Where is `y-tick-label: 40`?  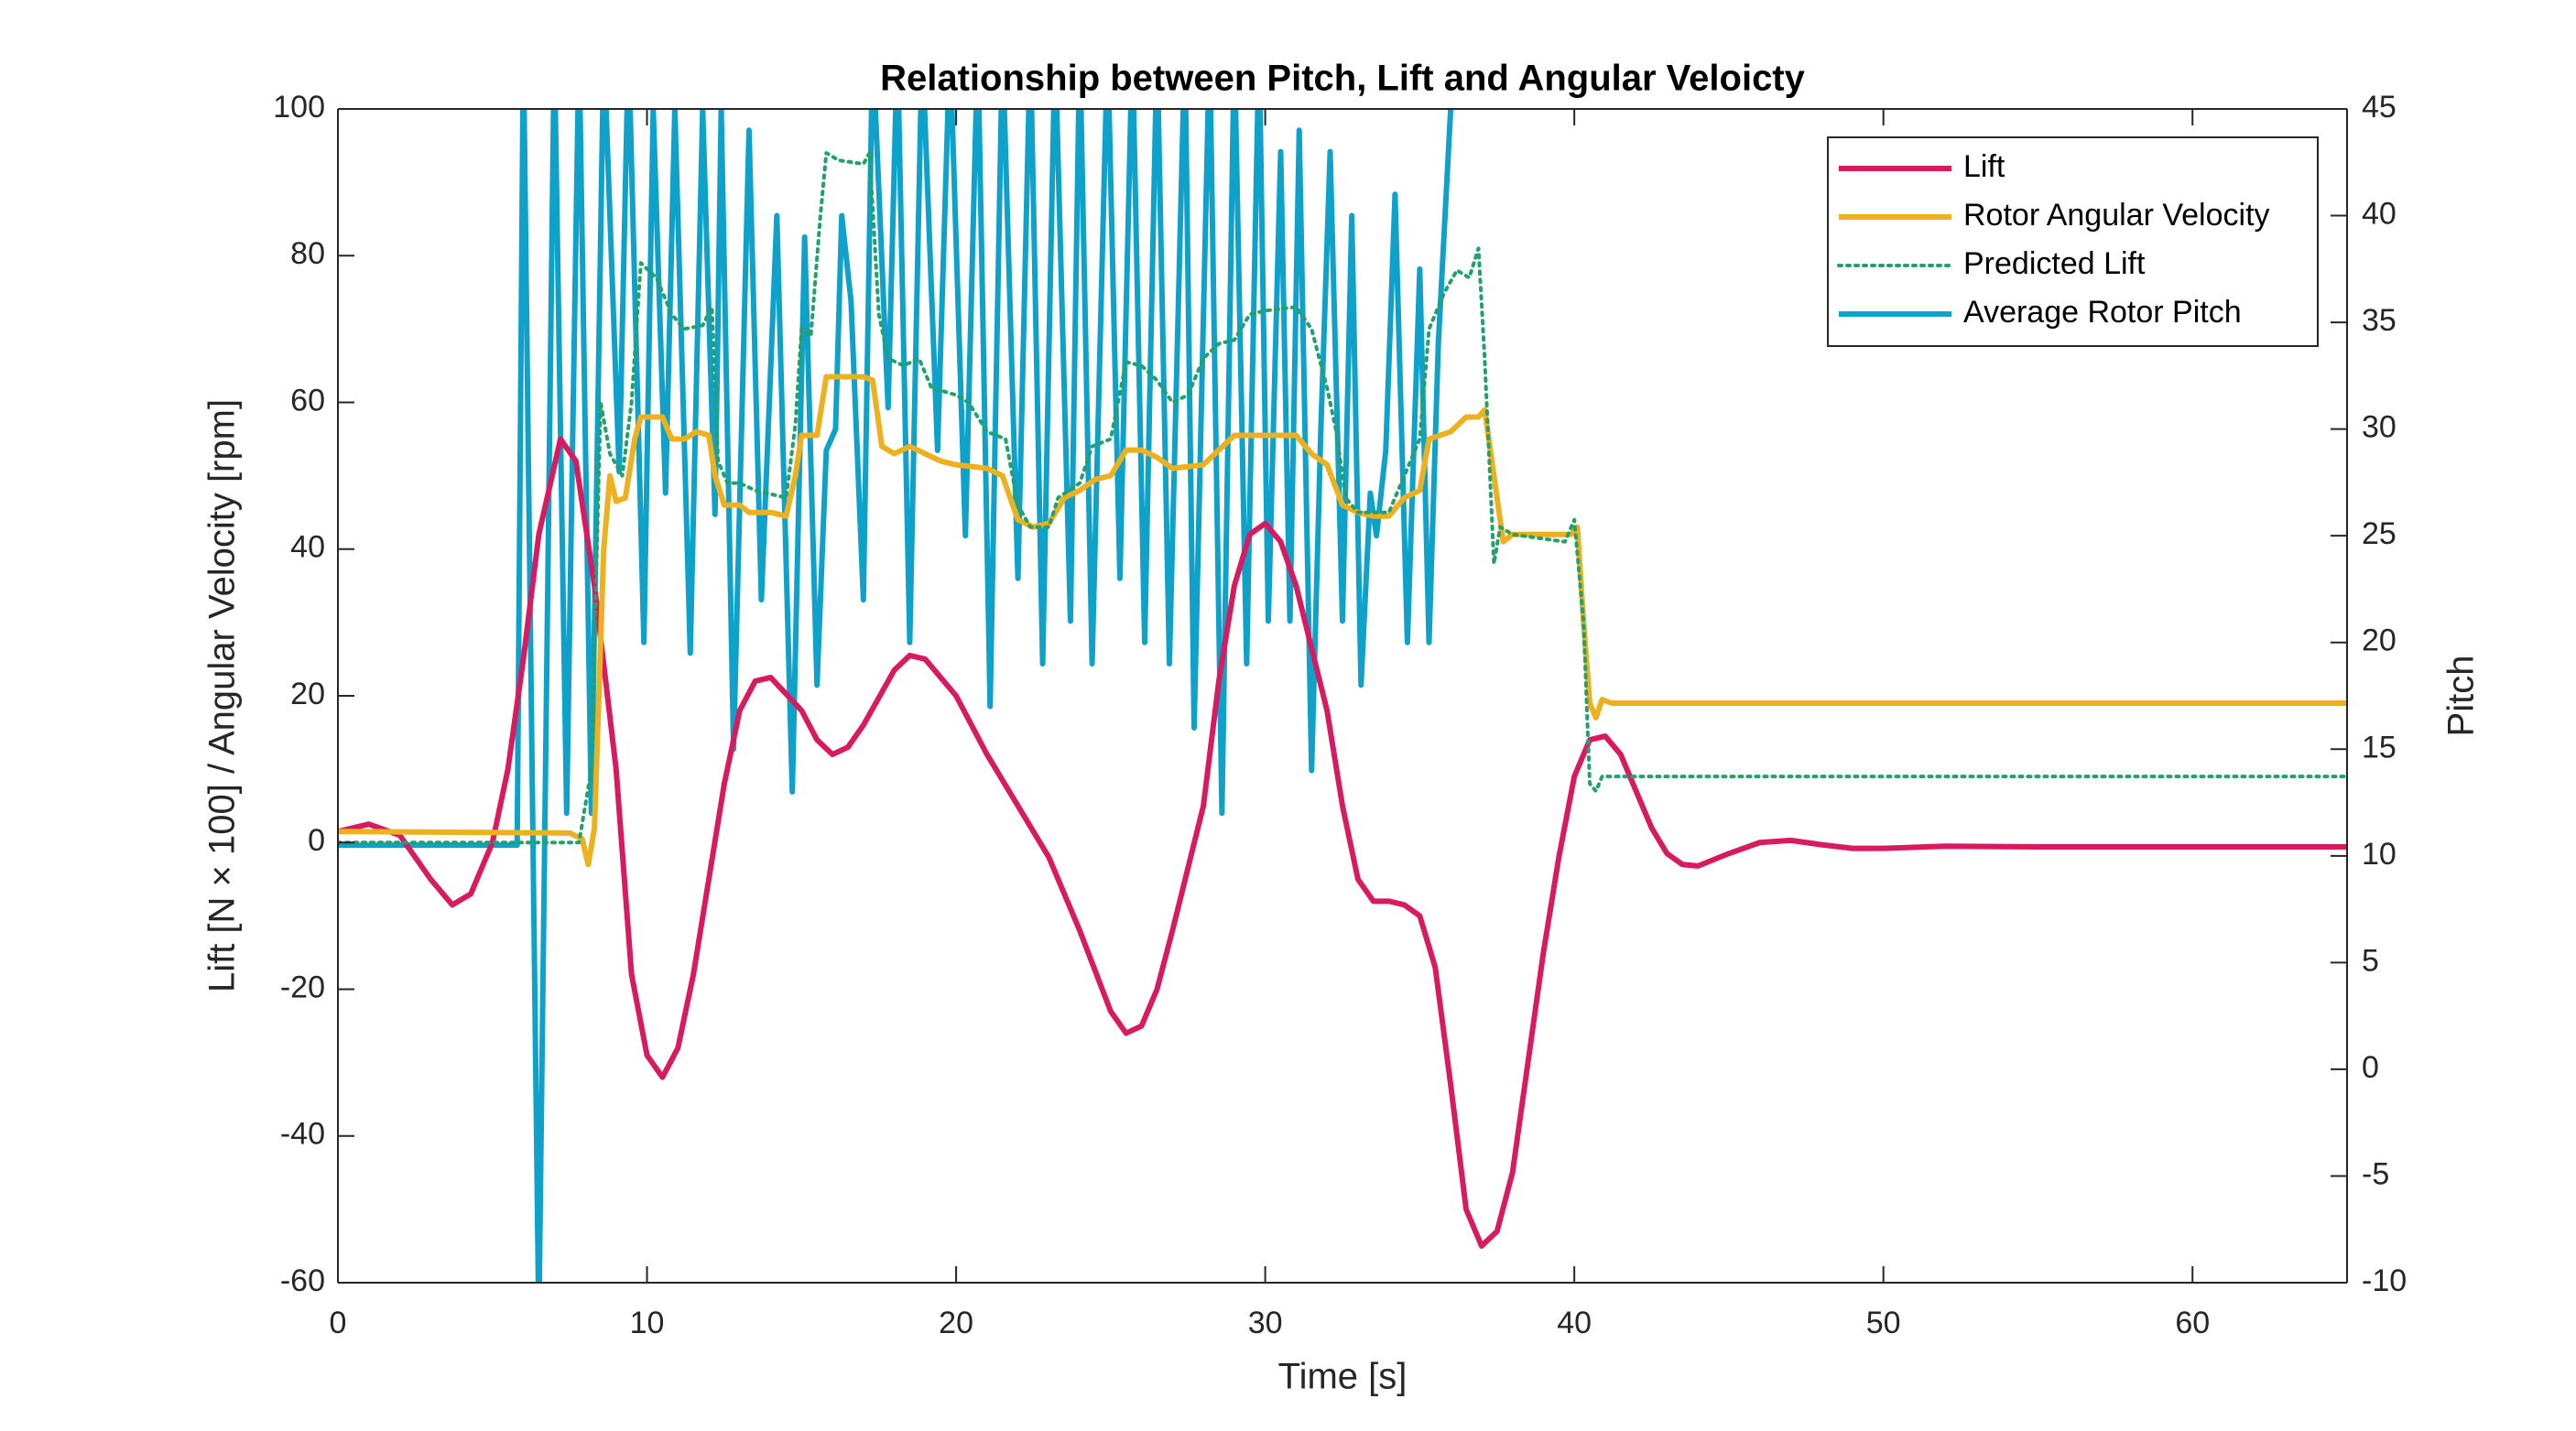
y-tick-label: 40 is located at coordinates (307, 547).